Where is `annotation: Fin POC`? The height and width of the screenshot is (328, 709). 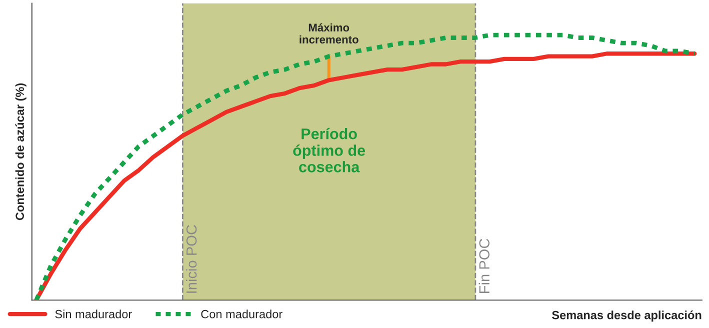
annotation: Fin POC is located at coordinates (484, 265).